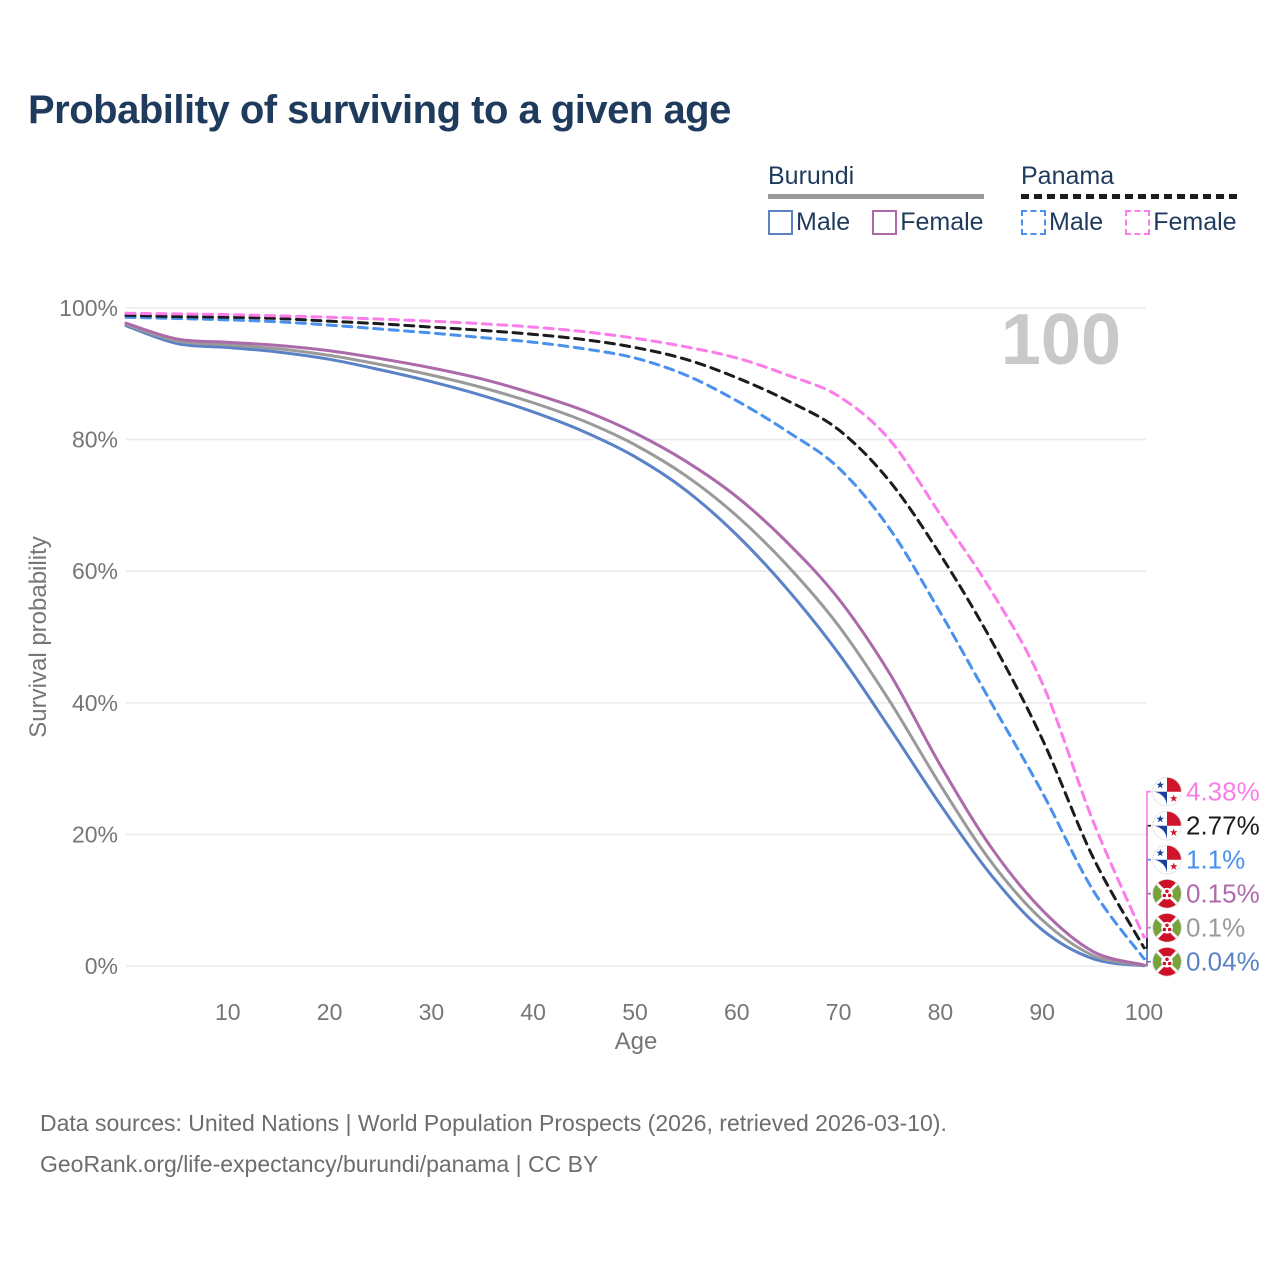  What do you see at coordinates (1144, 1012) in the screenshot?
I see `x-tick-label: 100` at bounding box center [1144, 1012].